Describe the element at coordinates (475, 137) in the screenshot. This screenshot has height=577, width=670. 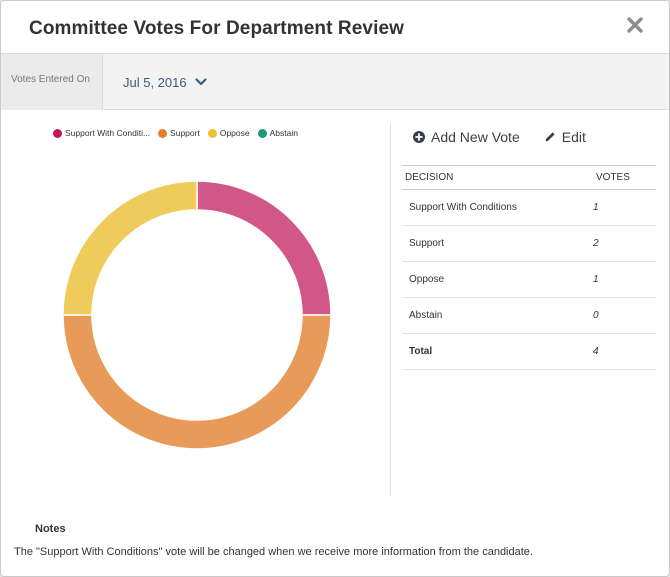
I see `add-new-vote-label: Add New Vote` at that location.